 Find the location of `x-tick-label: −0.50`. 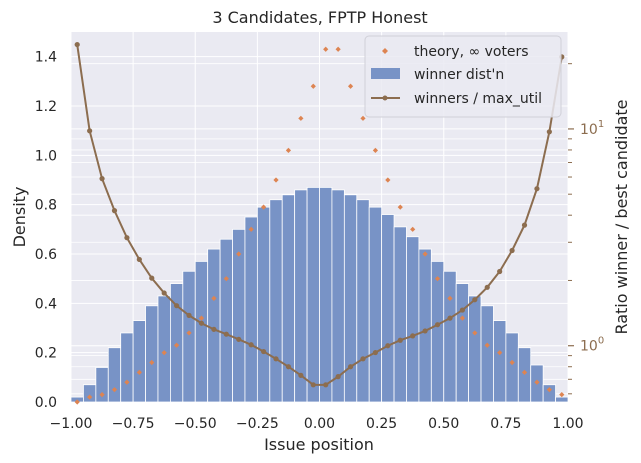

x-tick-label: −0.50 is located at coordinates (195, 424).